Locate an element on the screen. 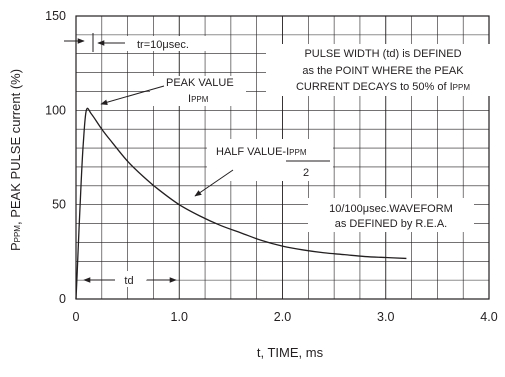 This screenshot has height=377, width=505. peak-label-i: I is located at coordinates (189, 99).